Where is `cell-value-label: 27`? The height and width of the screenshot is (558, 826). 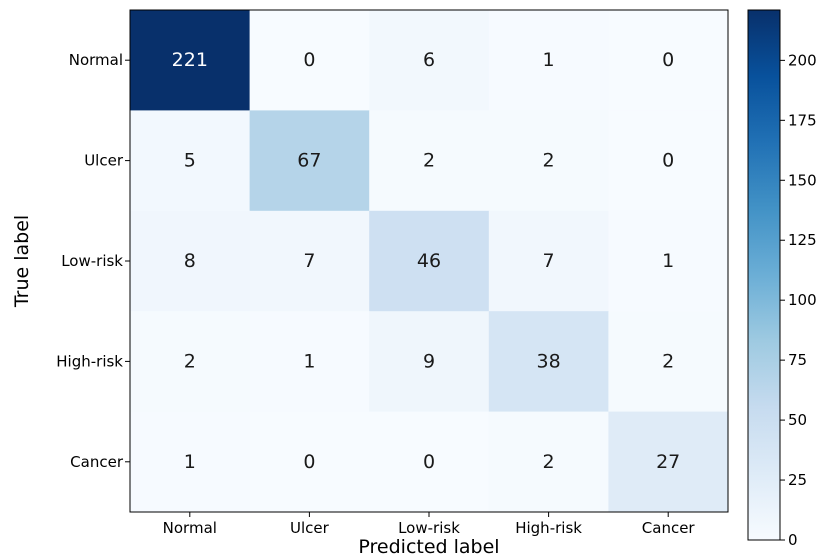
cell-value-label: 27 is located at coordinates (668, 462).